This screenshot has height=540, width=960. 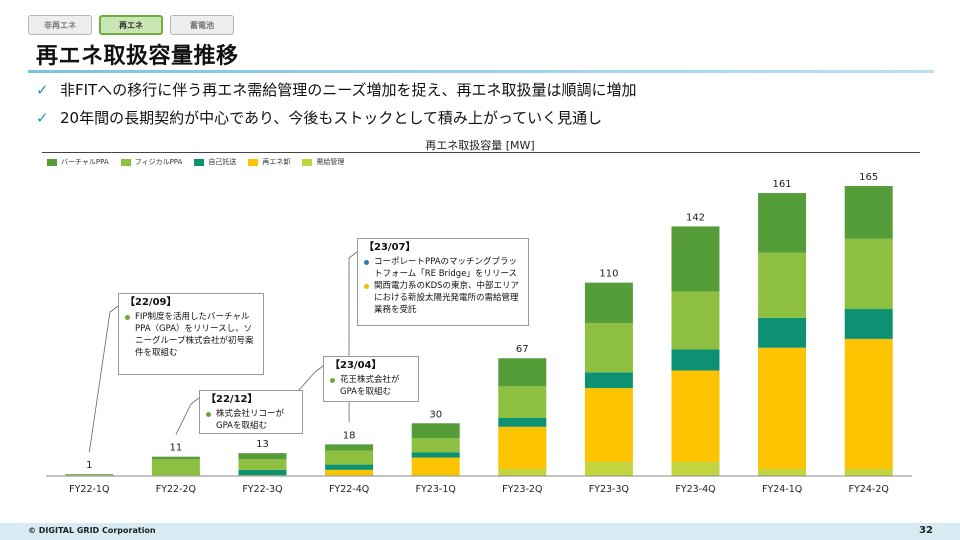 I want to click on total-label: 142, so click(x=695, y=217).